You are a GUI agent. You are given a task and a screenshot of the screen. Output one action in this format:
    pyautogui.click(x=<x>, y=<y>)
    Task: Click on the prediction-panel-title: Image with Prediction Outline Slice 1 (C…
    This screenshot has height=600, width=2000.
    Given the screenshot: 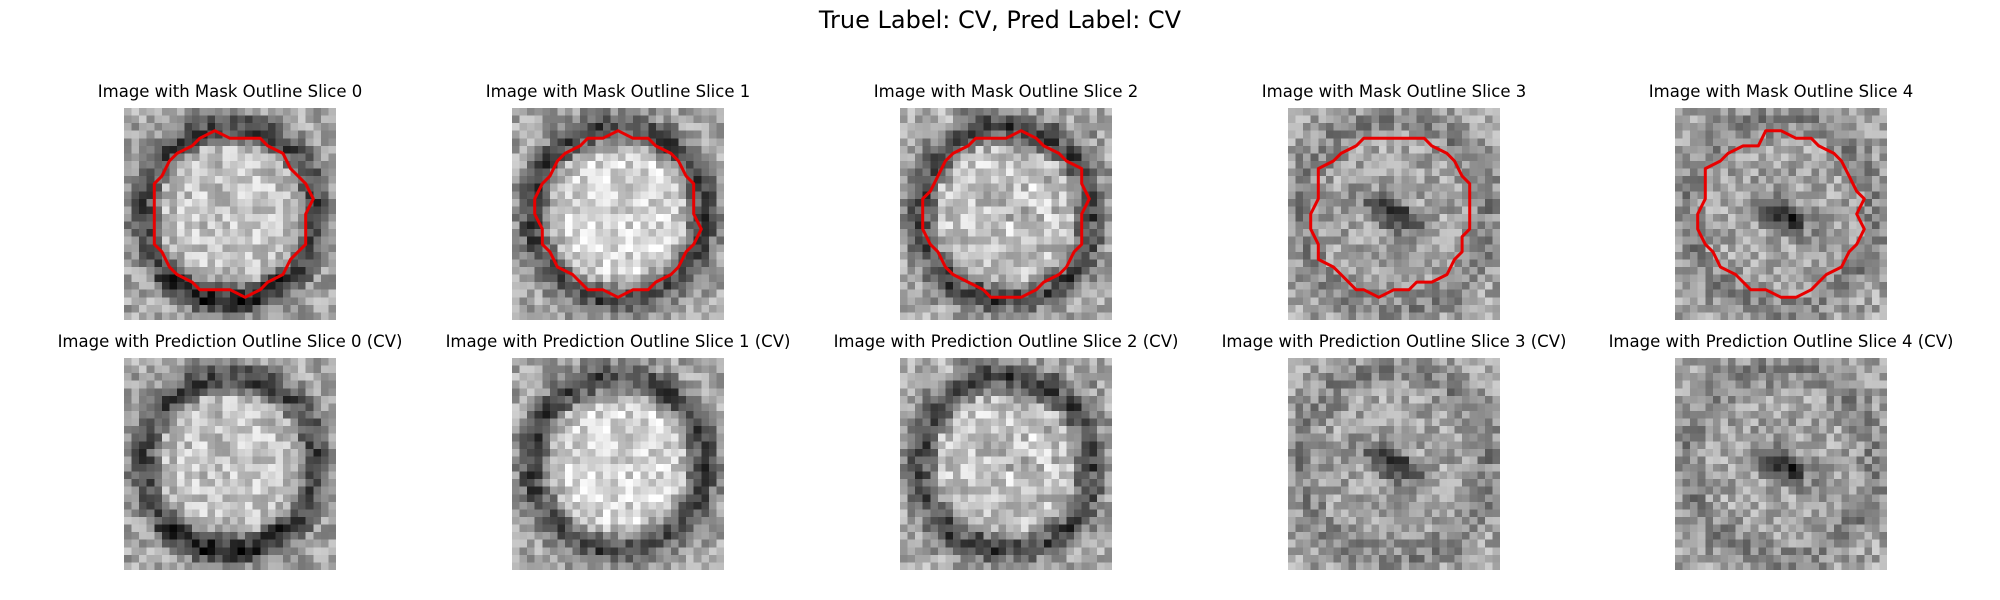 What is the action you would take?
    pyautogui.click(x=618, y=341)
    